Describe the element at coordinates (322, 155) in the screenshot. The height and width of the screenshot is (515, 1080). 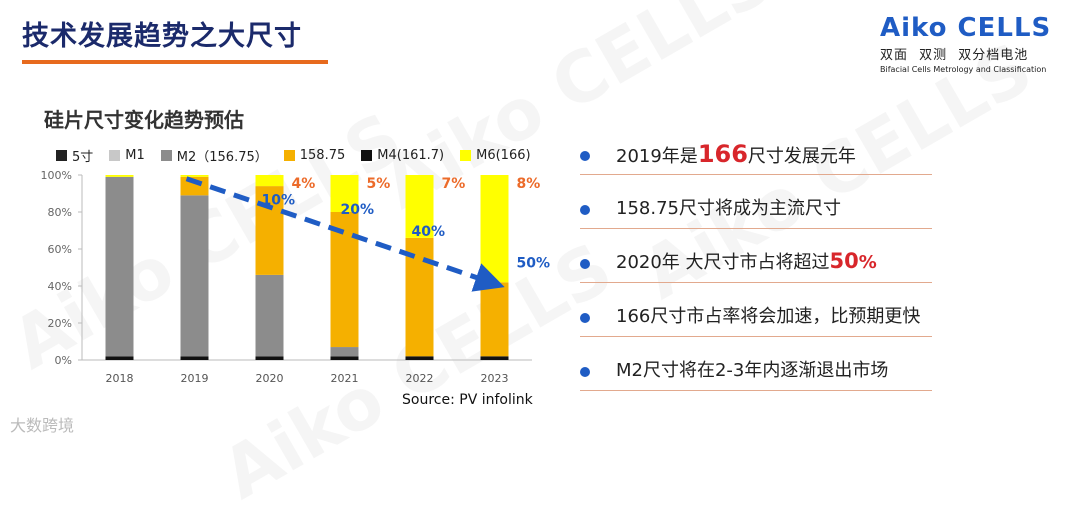
I see `legend-label: 158.75` at that location.